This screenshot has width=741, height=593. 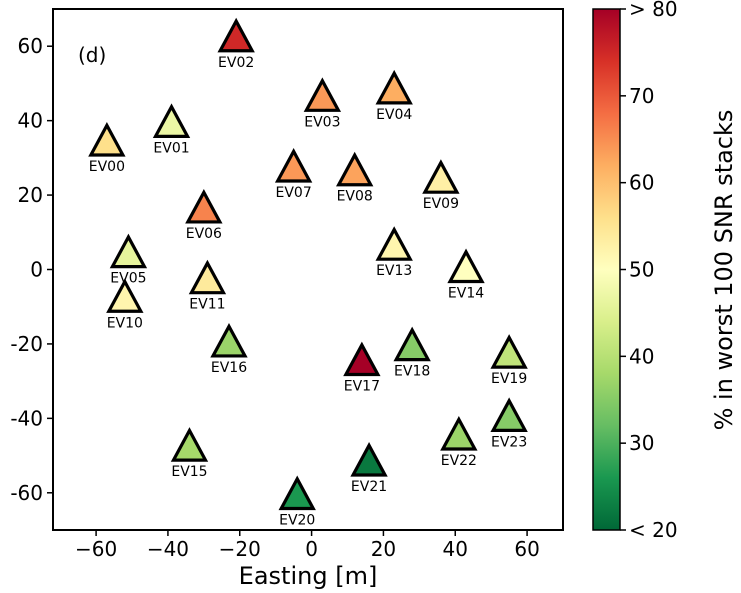 What do you see at coordinates (369, 487) in the screenshot?
I see `event-label: EV21` at bounding box center [369, 487].